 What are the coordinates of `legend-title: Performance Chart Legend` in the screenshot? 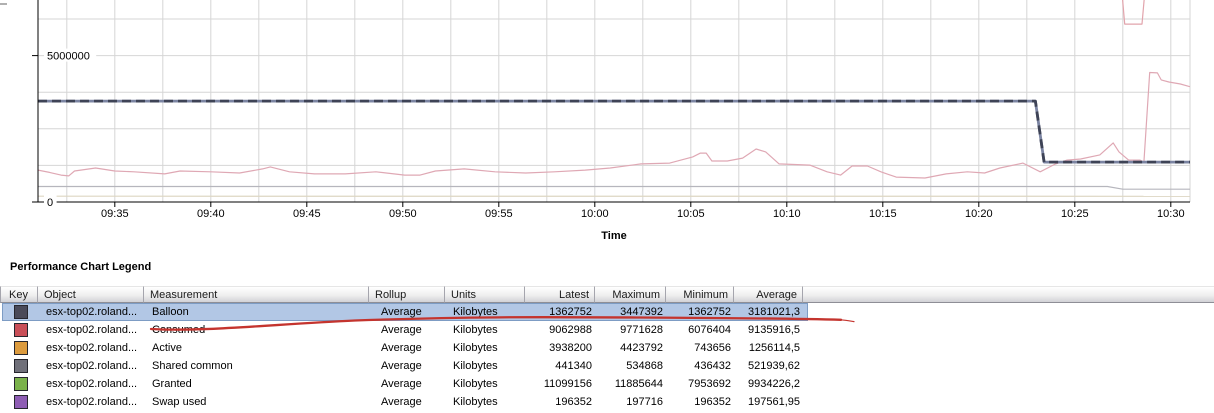 It's located at (81, 267).